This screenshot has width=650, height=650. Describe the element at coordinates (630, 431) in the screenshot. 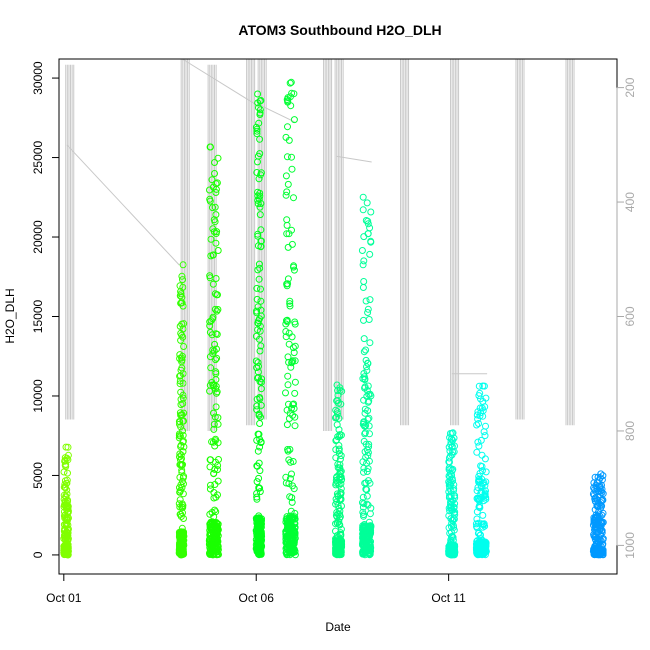

I see `y2-tick-label: 800` at that location.